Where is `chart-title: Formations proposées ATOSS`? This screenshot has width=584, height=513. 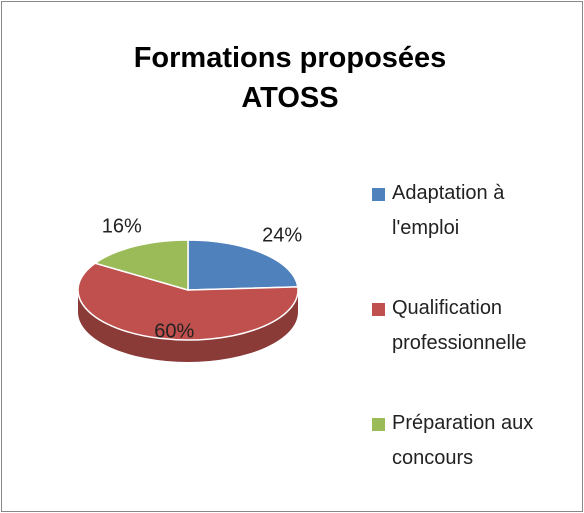
chart-title: Formations proposées ATOSS is located at coordinates (290, 78).